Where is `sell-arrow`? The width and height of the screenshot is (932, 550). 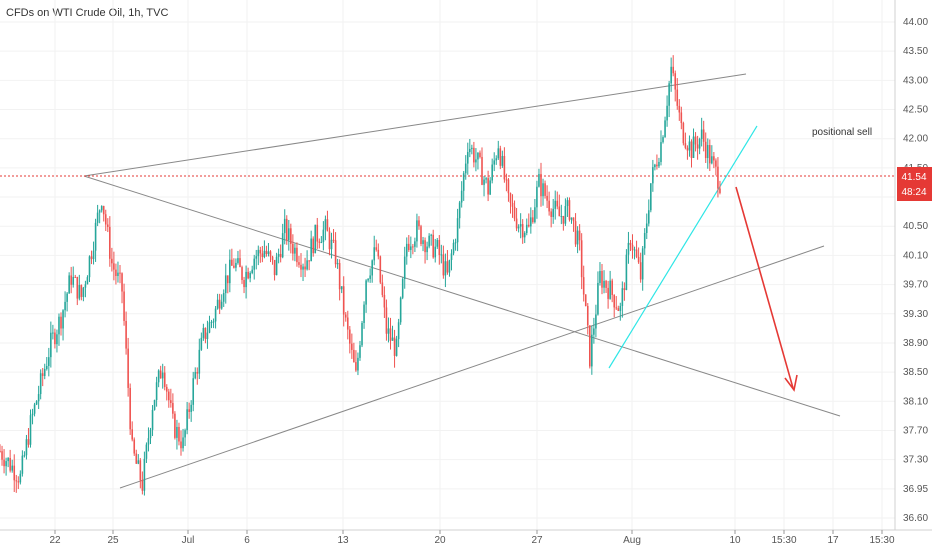
sell-arrow is located at coordinates (766, 289).